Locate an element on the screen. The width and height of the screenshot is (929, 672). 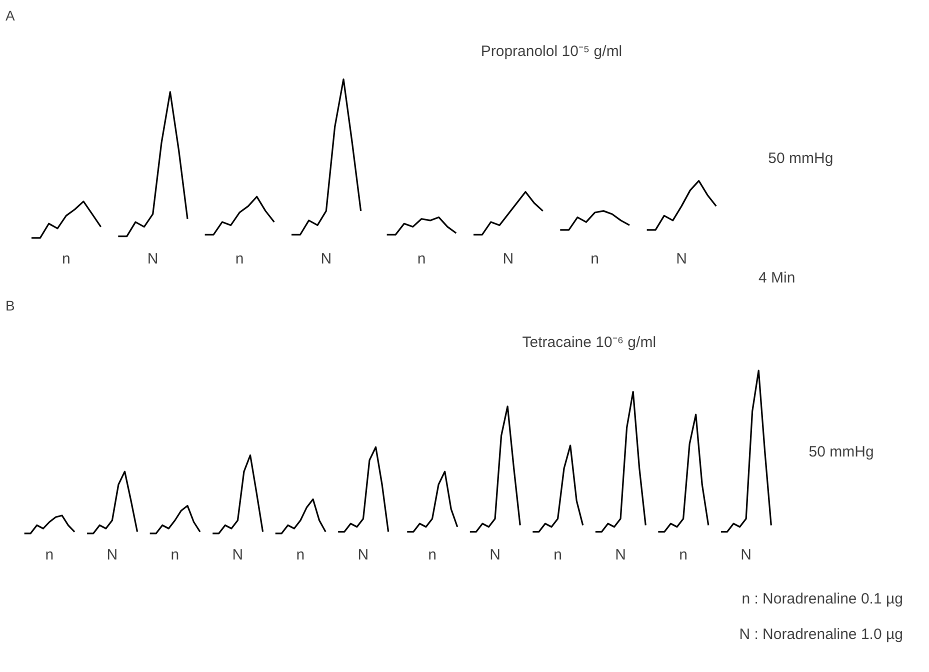
text: N : Noradrenaline 1.0 µg is located at coordinates (821, 635).